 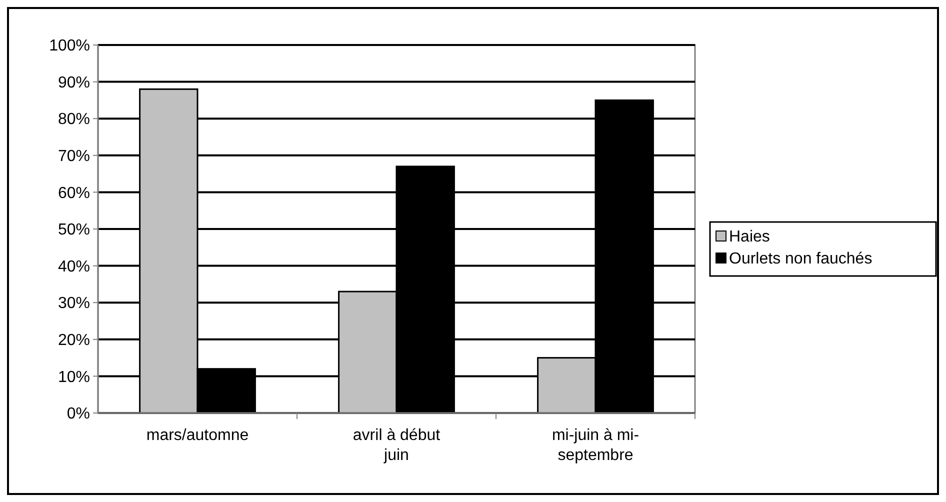 What do you see at coordinates (396, 445) in the screenshot?
I see `x-tick-label: avril à début juin` at bounding box center [396, 445].